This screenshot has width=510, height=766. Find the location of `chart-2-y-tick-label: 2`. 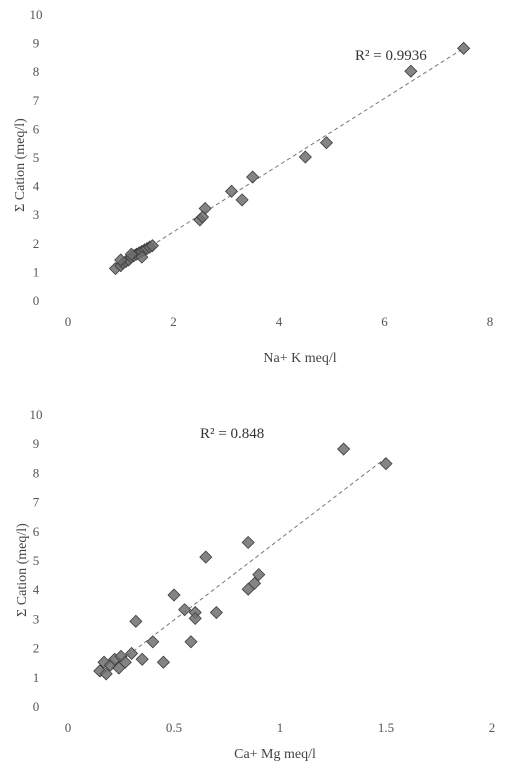

chart-2-y-tick-label: 2 is located at coordinates (36, 648).